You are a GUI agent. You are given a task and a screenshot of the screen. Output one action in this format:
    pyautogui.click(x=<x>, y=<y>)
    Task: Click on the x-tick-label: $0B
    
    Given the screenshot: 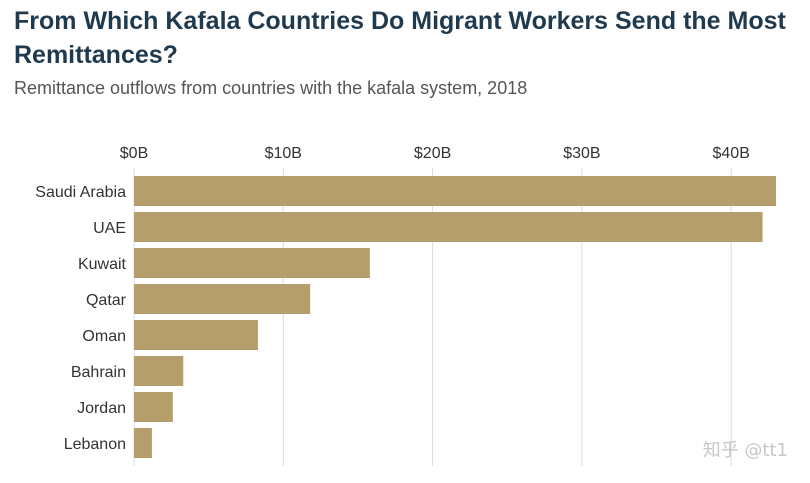 What is the action you would take?
    pyautogui.click(x=134, y=153)
    